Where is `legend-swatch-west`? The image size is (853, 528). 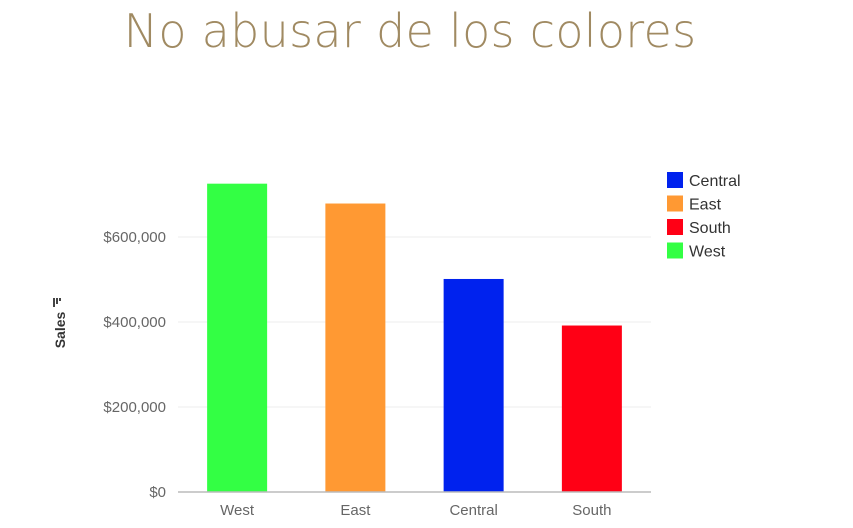 legend-swatch-west is located at coordinates (675, 250).